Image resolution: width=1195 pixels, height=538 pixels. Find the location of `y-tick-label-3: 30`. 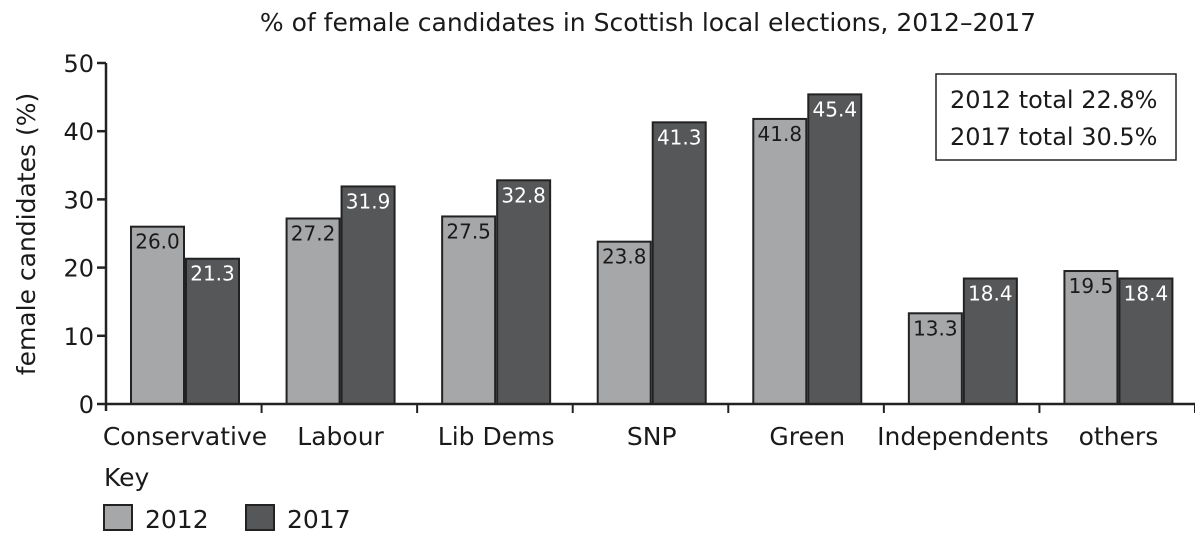

y-tick-label-3: 30 is located at coordinates (78, 200).